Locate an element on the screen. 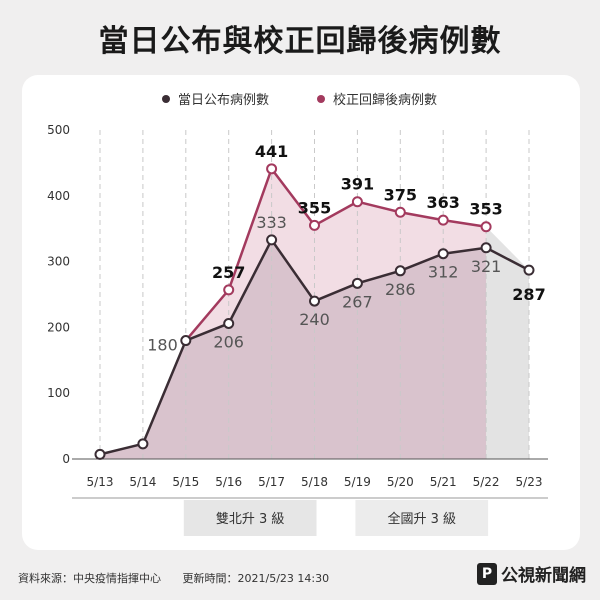 This screenshot has width=600, height=600. source-text: 資料來源：中央疫情指揮中心 is located at coordinates (89, 578).